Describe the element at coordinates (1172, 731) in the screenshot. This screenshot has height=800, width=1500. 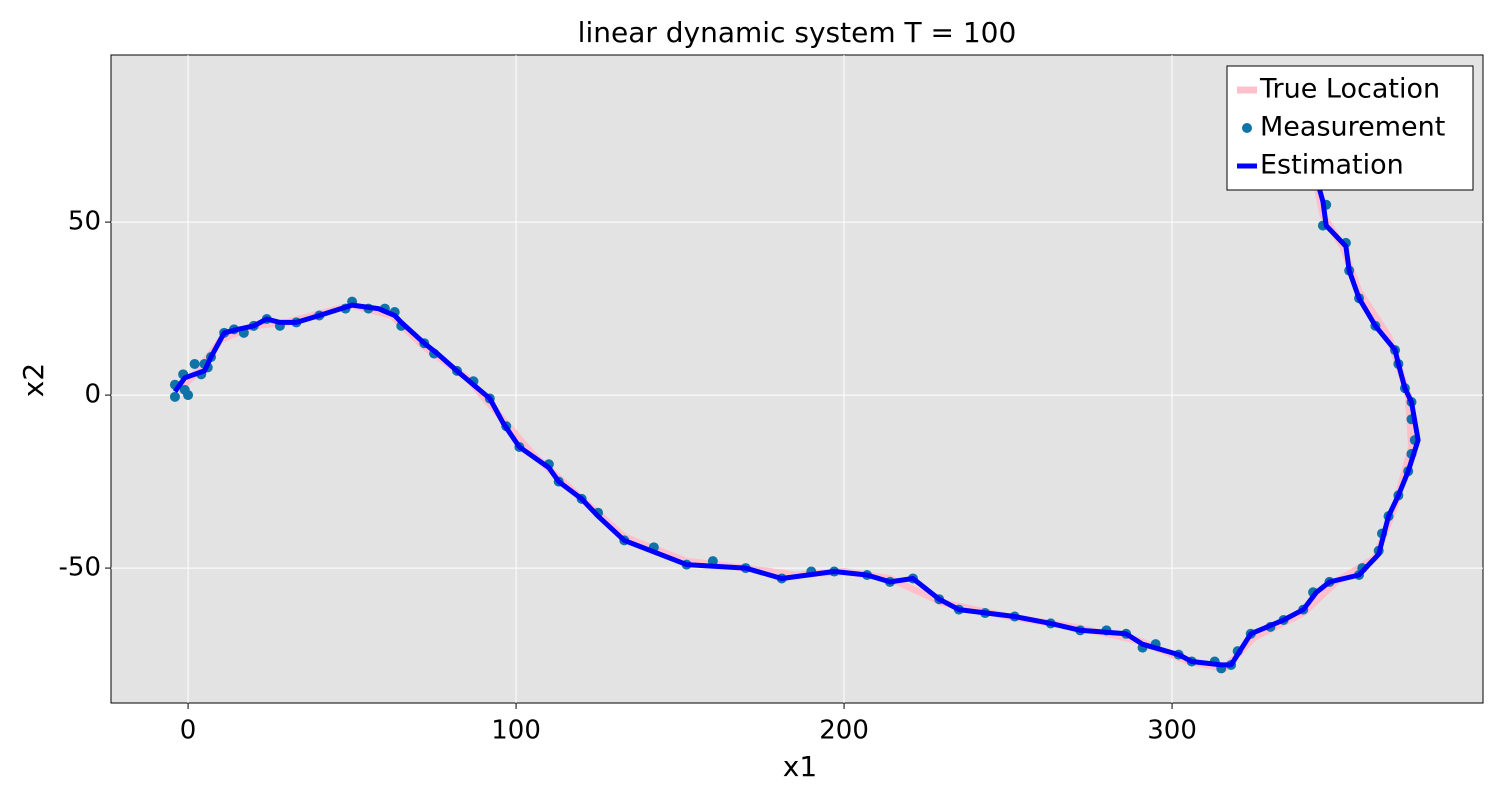
I see `x-tick-label: 300` at that location.